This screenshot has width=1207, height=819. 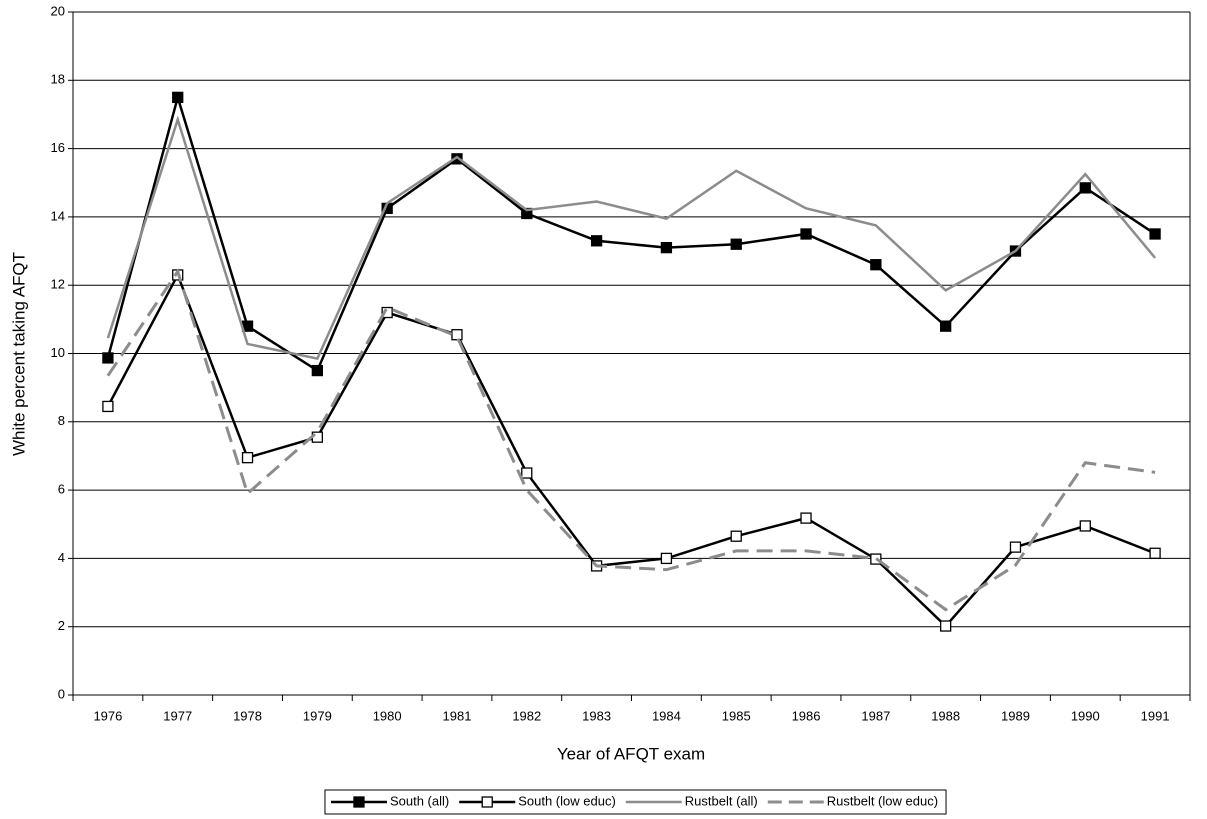 I want to click on y-tick-label: 10, so click(x=58, y=352).